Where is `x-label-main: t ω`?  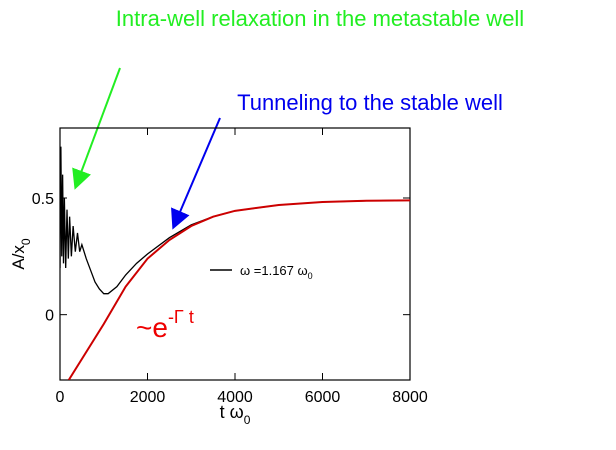
x-label-main: t ω is located at coordinates (232, 412).